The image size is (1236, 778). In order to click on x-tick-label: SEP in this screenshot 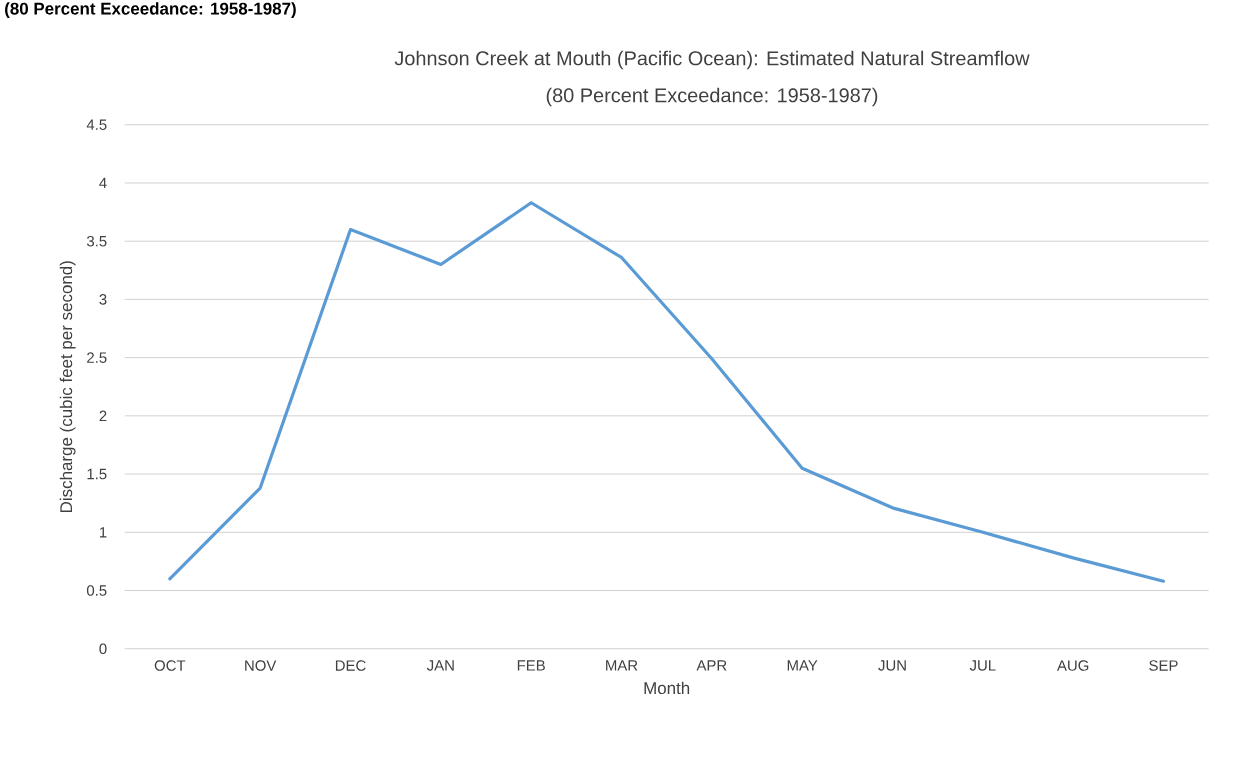, I will do `click(1163, 665)`.